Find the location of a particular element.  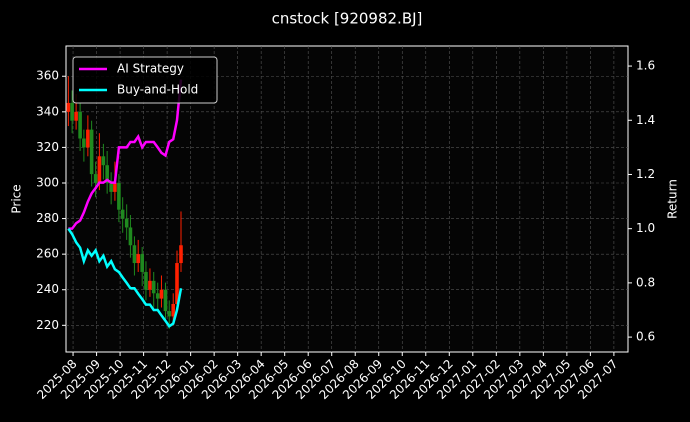

legend-label: Buy-and-Hold is located at coordinates (157, 90).